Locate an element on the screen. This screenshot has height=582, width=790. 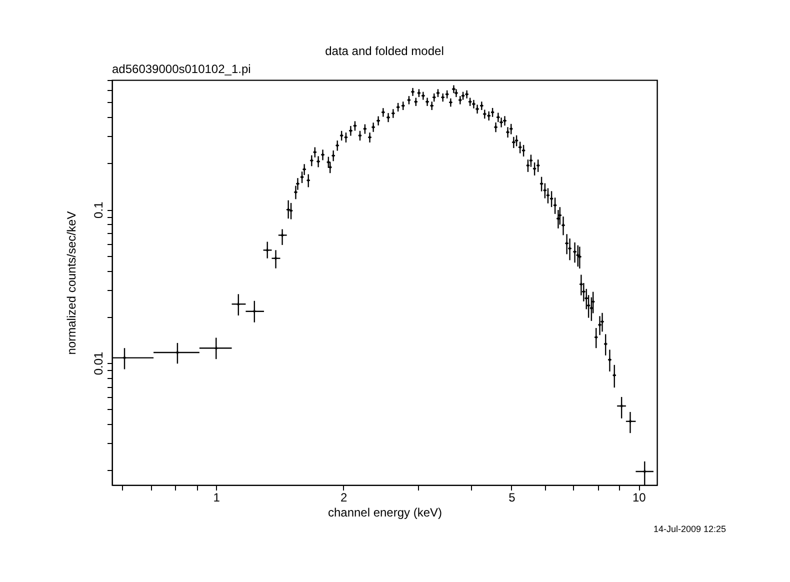
y-tick-label: 0.01 is located at coordinates (99, 363).